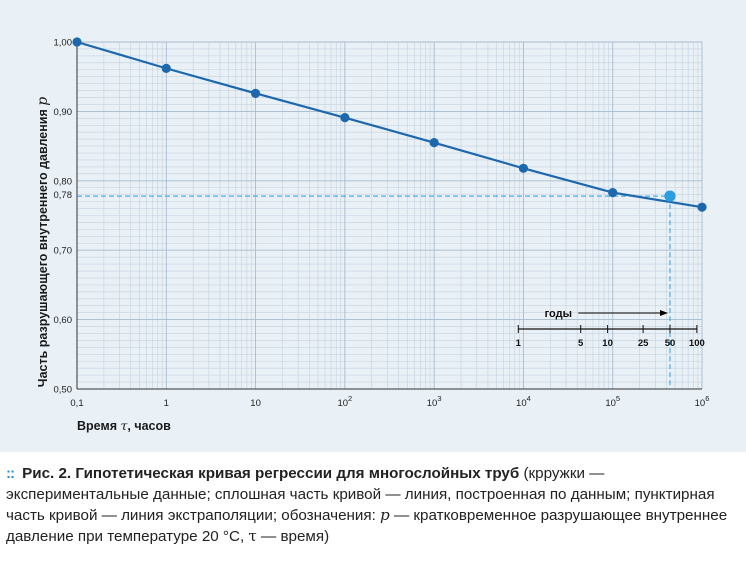 This screenshot has width=746, height=568. I want to click on x-tick-label: 10³, so click(434, 401).